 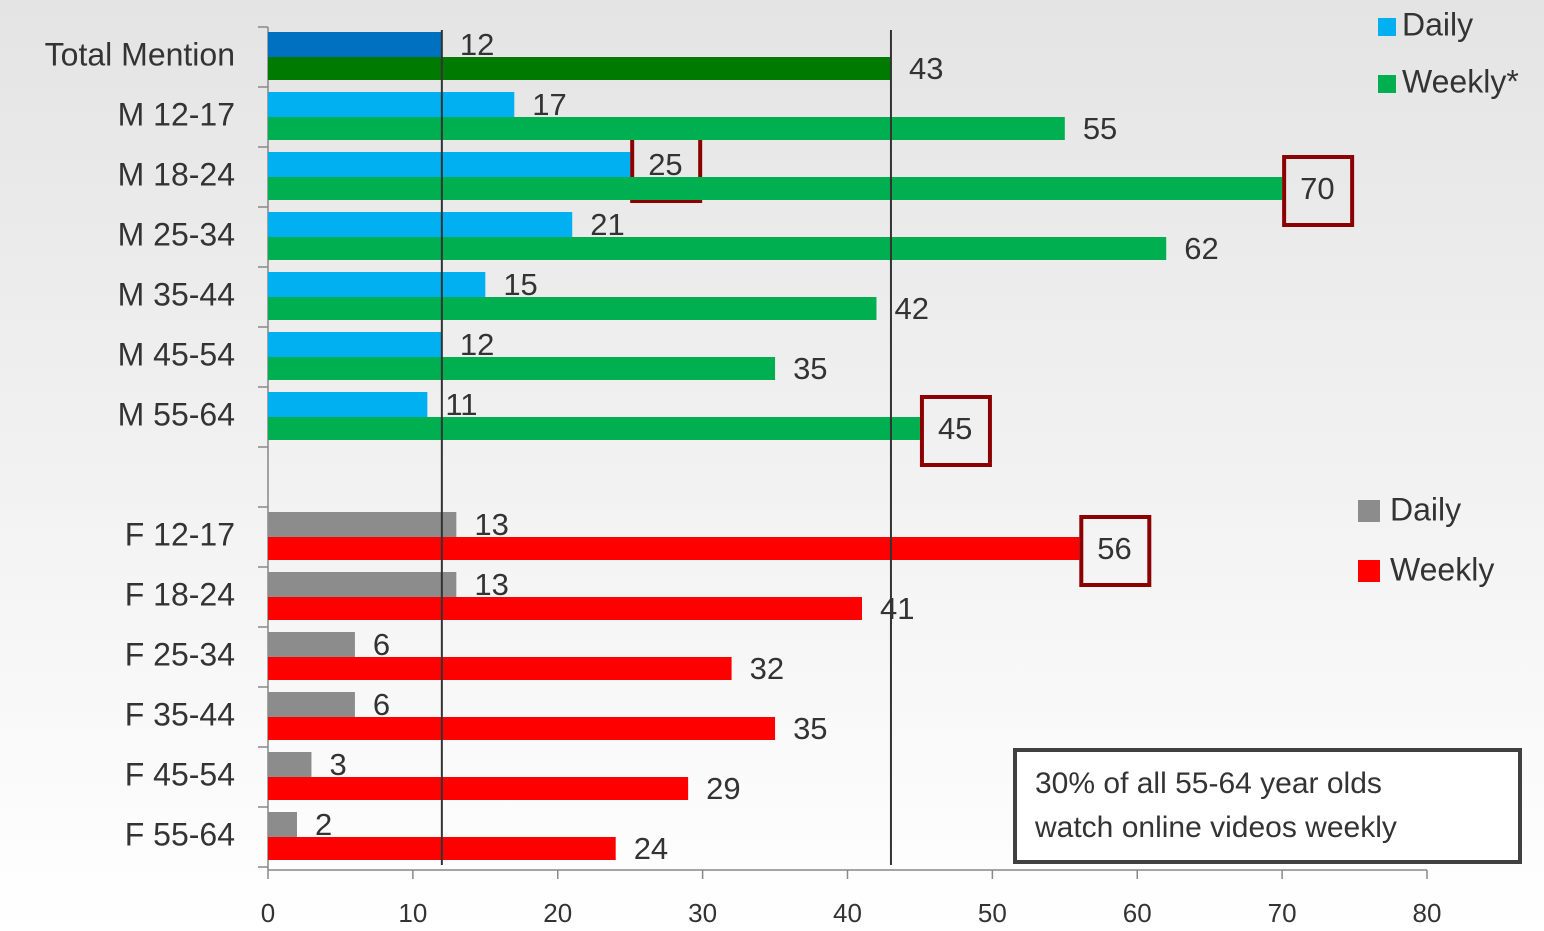 I want to click on x-tick-label: 40, so click(x=847, y=913).